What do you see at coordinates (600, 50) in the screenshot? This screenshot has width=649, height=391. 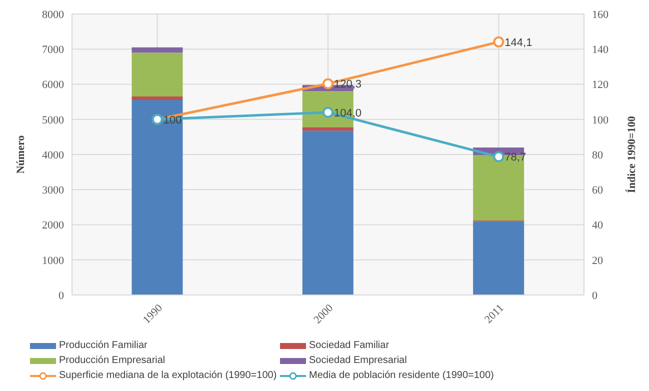 I see `y2-tick-label: 140` at bounding box center [600, 50].